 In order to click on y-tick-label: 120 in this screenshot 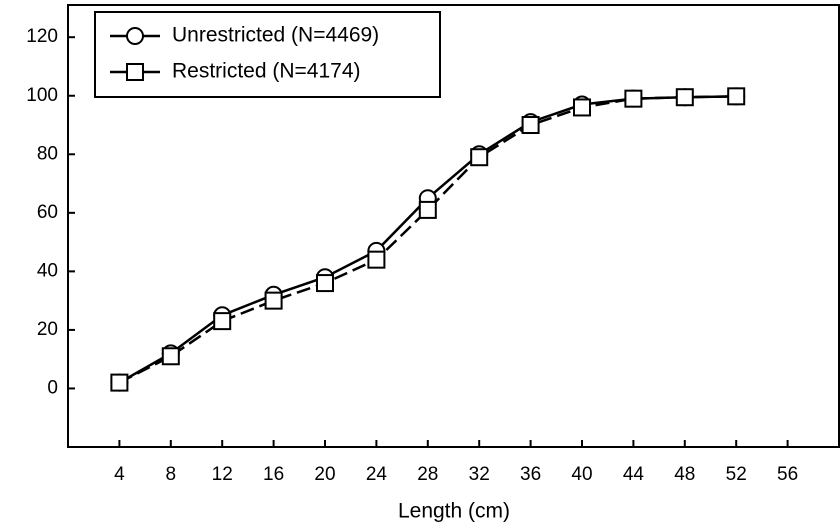, I will do `click(42, 36)`.